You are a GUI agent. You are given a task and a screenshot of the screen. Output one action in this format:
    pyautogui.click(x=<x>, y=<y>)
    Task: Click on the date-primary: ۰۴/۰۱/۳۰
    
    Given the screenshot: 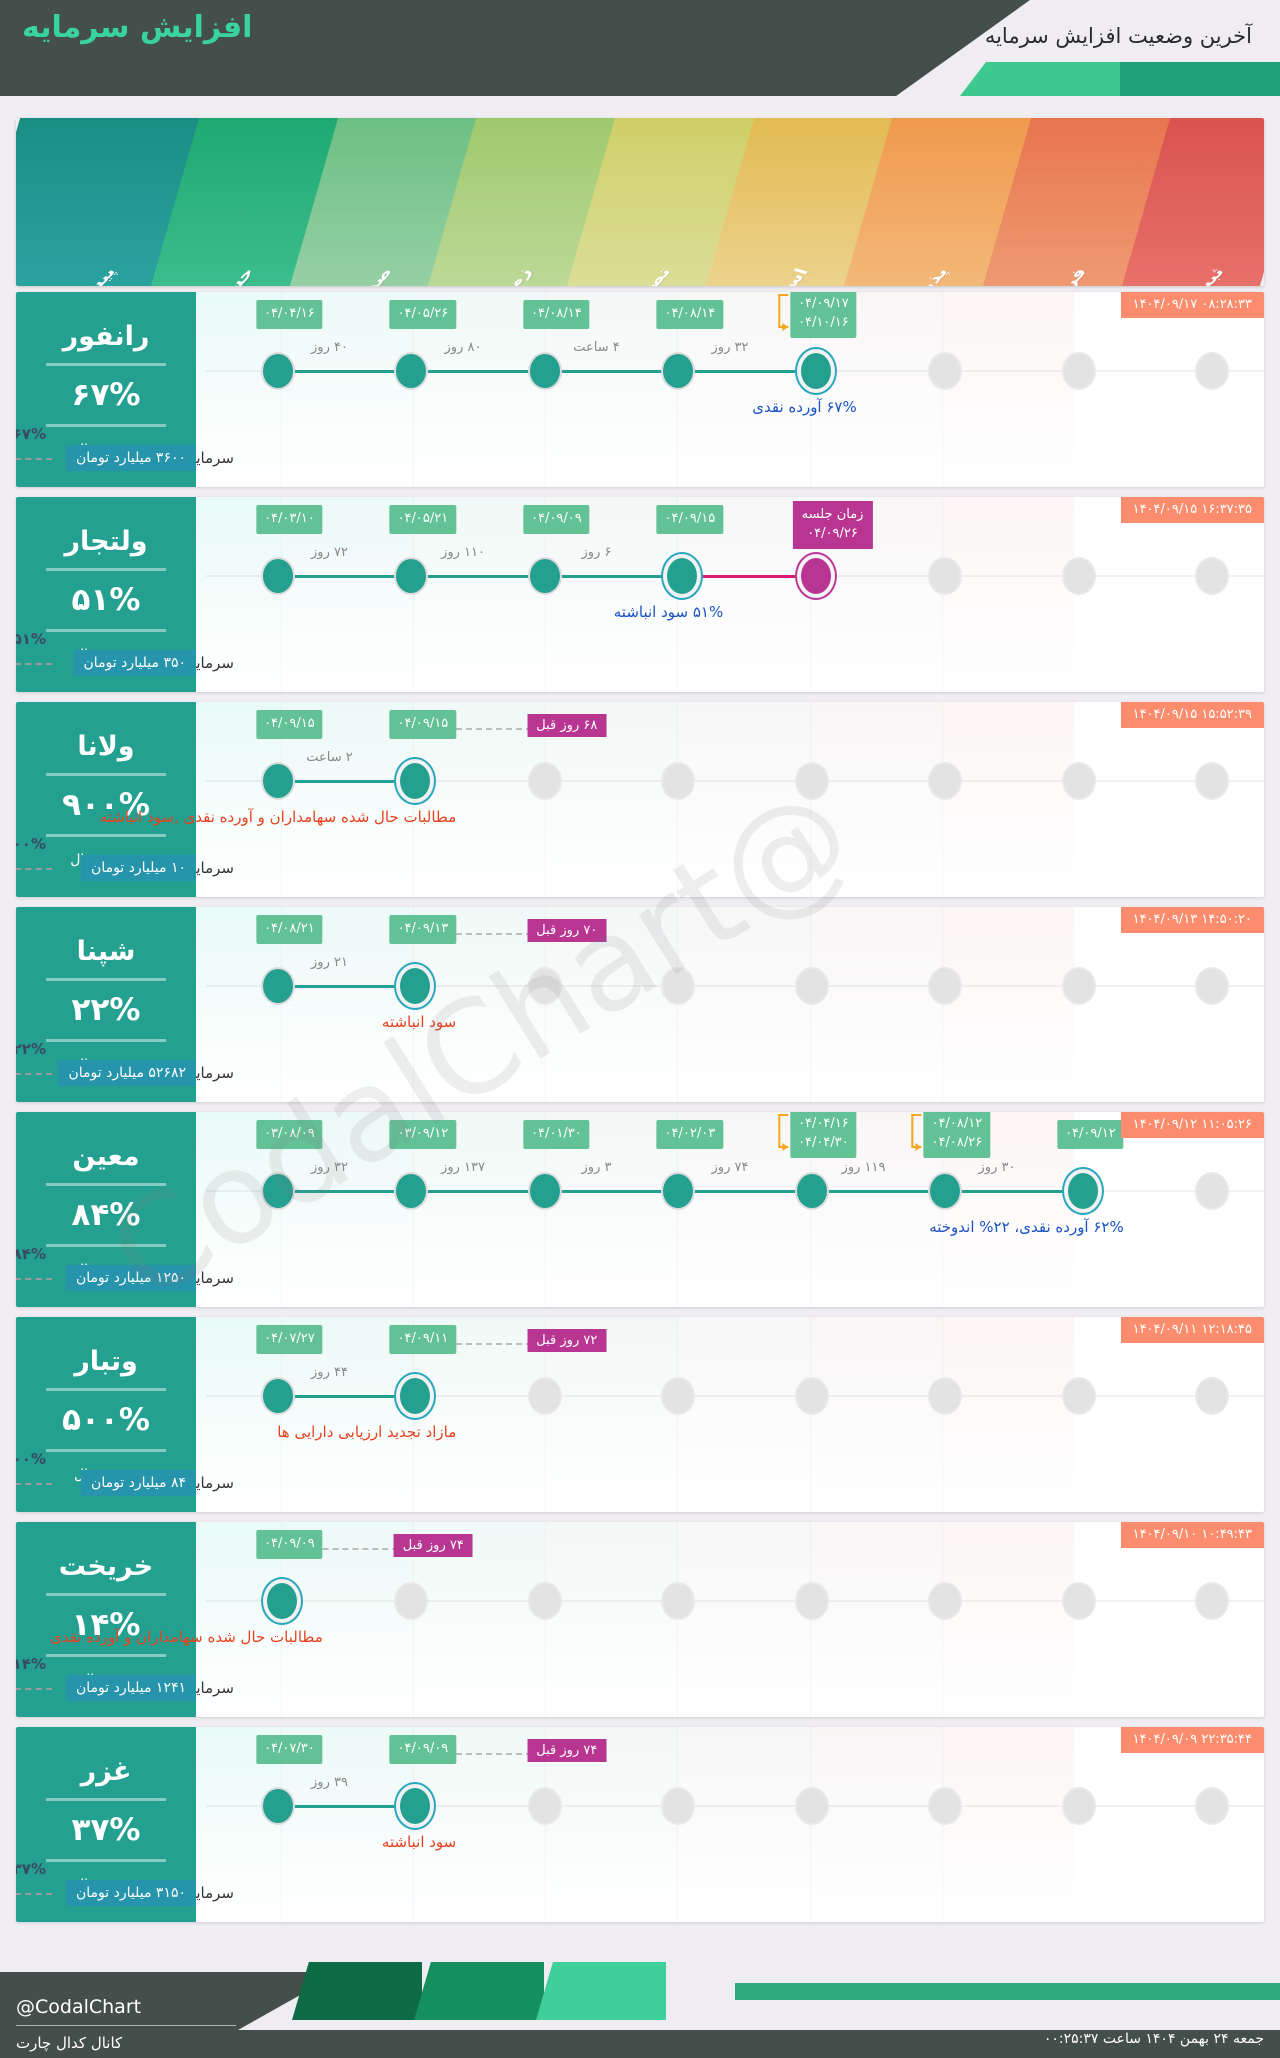 What is the action you would take?
    pyautogui.click(x=556, y=1133)
    